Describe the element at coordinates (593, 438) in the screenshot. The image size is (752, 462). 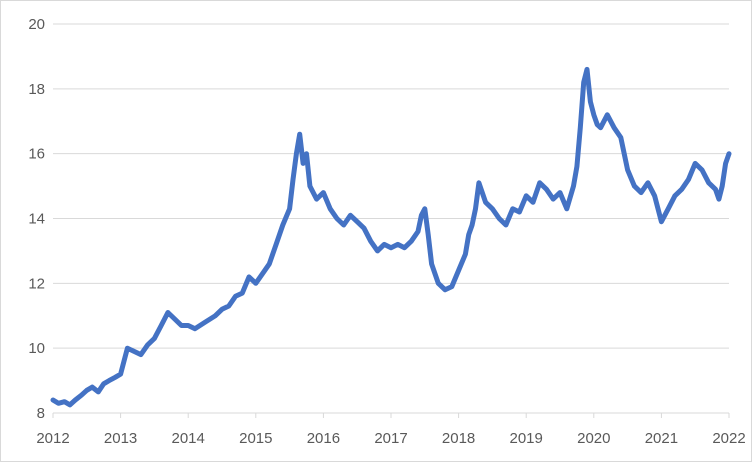
I see `x-tick-label: 2020` at that location.